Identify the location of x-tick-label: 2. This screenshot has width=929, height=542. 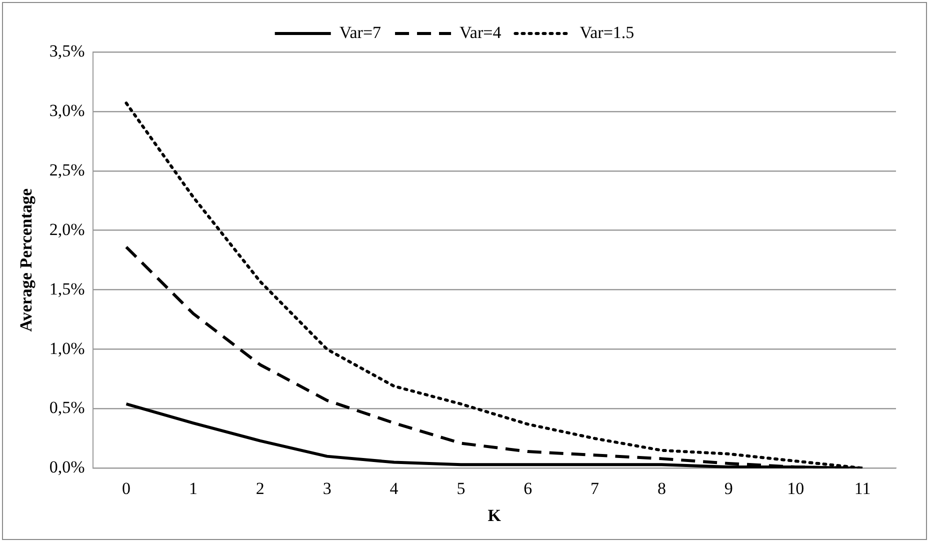
(260, 488).